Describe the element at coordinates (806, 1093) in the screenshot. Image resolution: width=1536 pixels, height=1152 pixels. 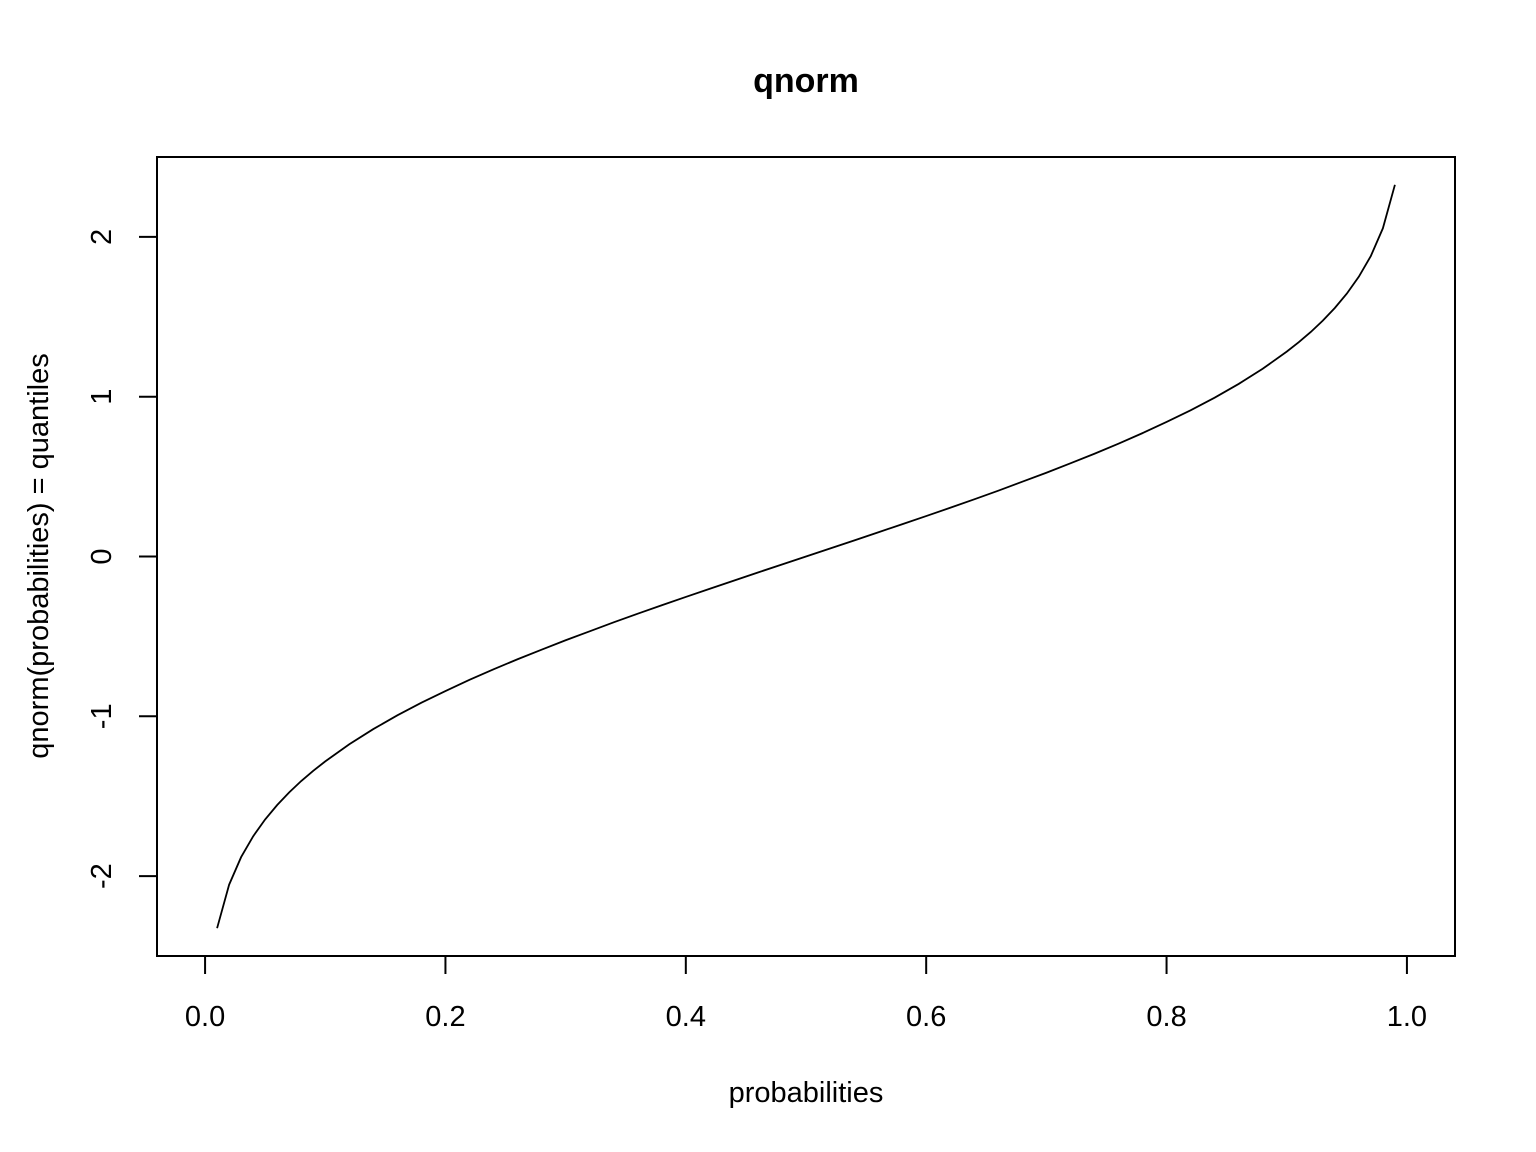
I see `x-axis-label: probabilities` at that location.